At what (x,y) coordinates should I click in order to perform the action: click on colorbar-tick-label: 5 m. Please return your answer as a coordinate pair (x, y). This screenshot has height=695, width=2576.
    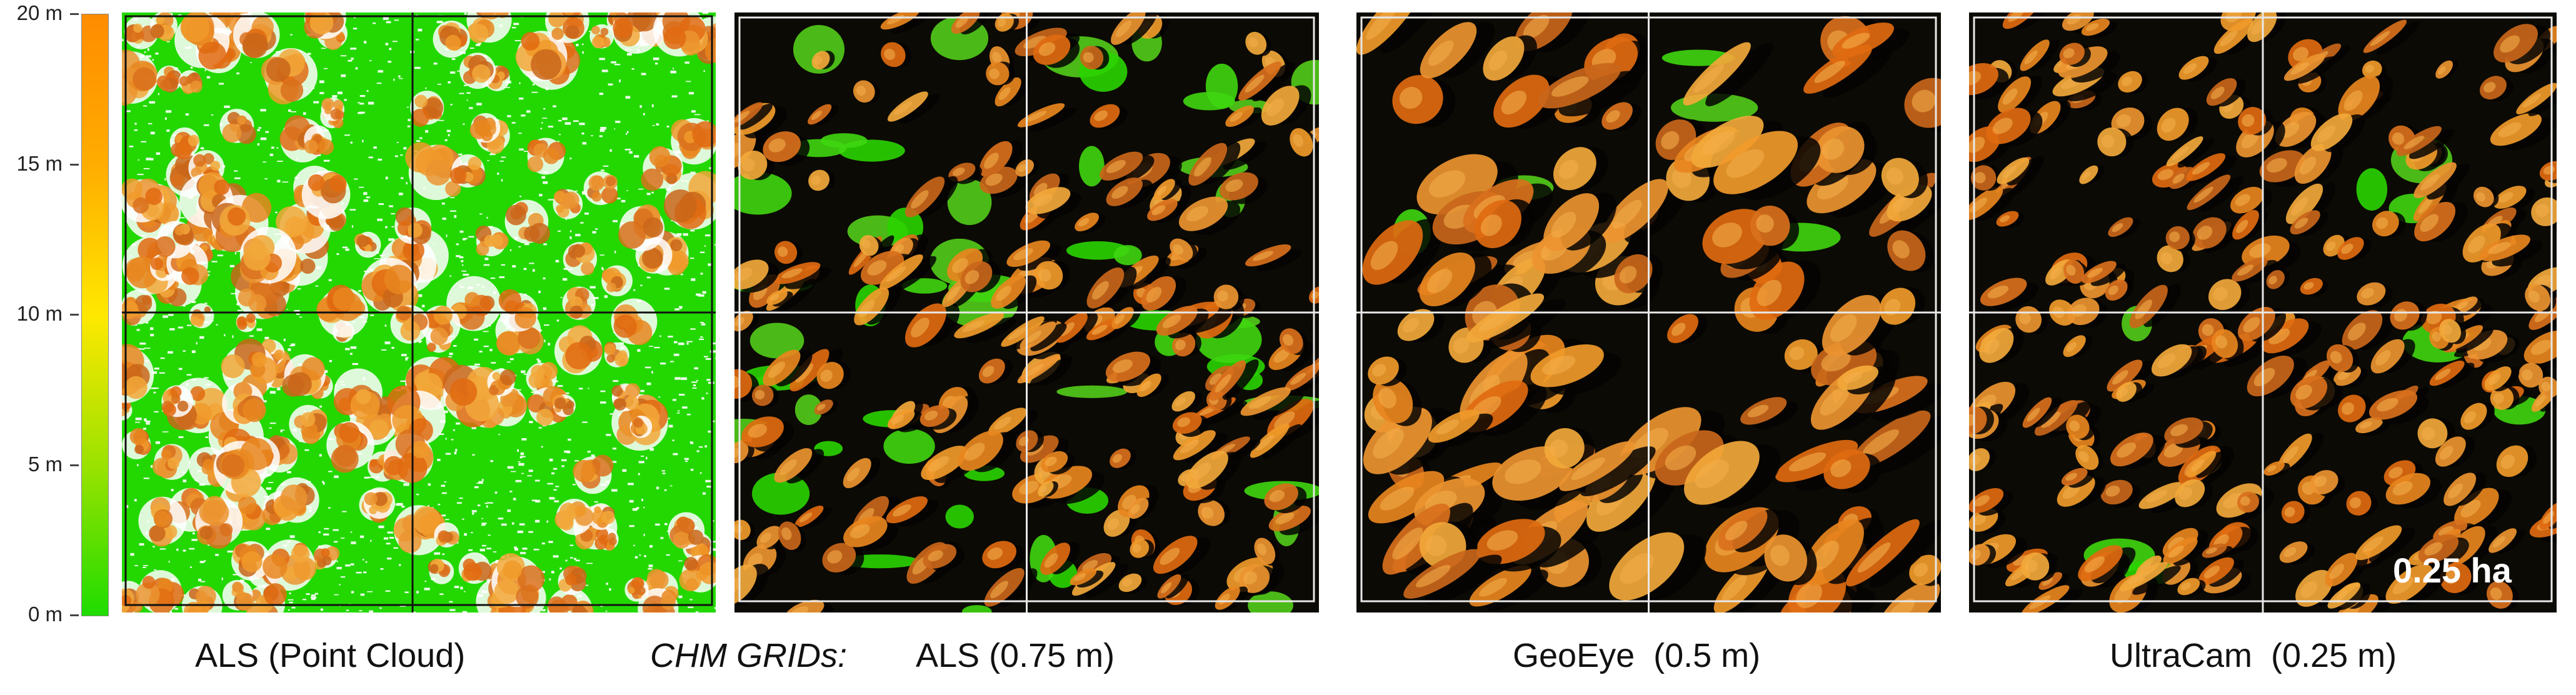
    Looking at the image, I should click on (45, 464).